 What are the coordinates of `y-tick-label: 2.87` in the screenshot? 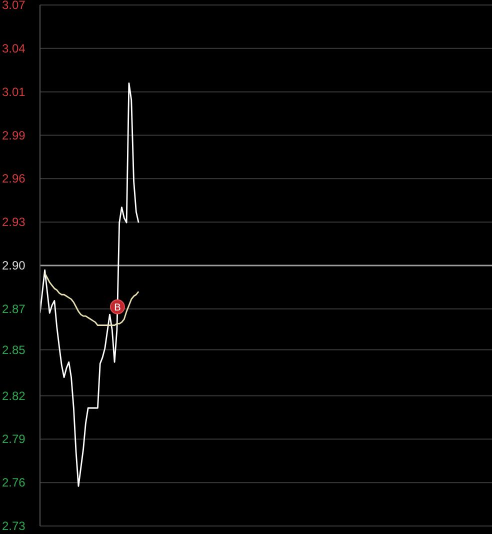 It's located at (14, 309).